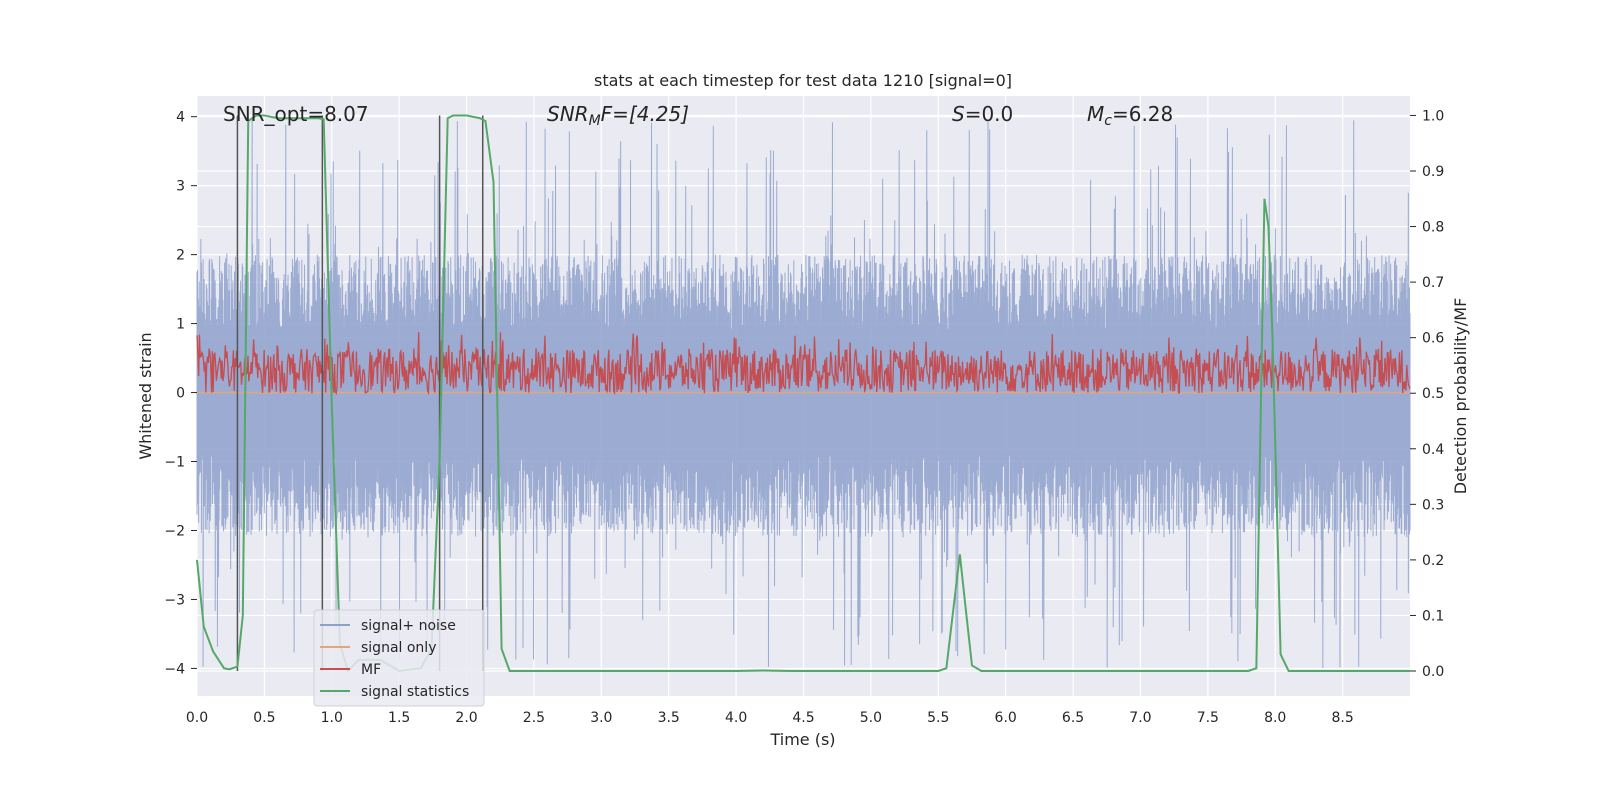 This screenshot has height=800, width=1600. Describe the element at coordinates (415, 692) in the screenshot. I see `legend-label-signal-statistics: signal statistics` at that location.